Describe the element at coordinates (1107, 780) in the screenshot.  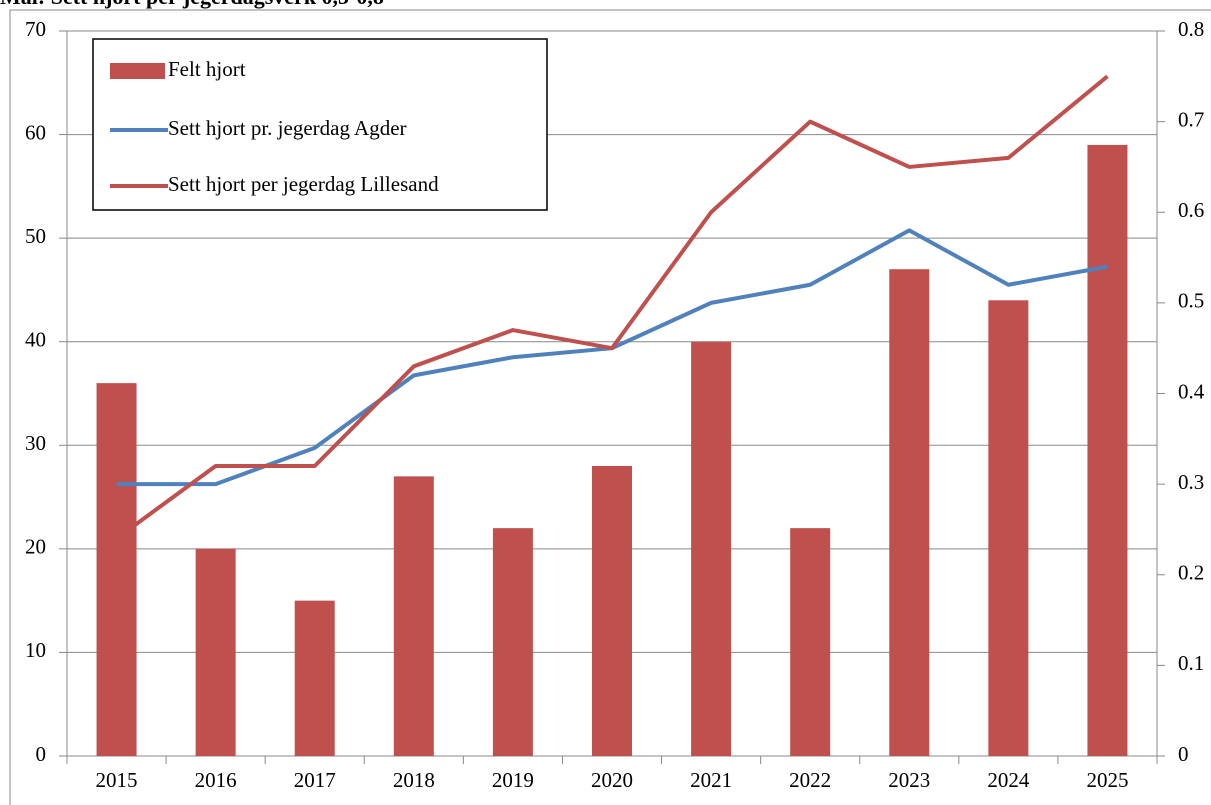
I see `x-tick-label: 2025` at that location.